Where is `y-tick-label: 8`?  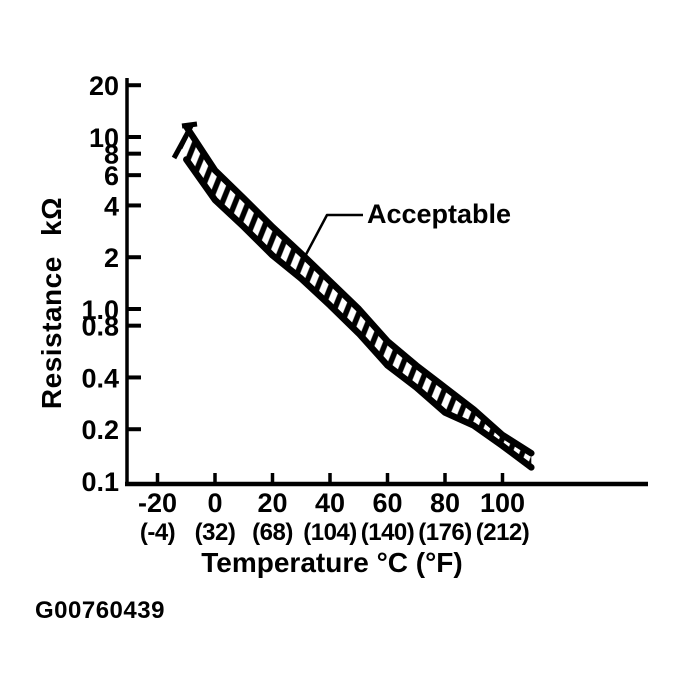
y-tick-label: 8 is located at coordinates (111, 155).